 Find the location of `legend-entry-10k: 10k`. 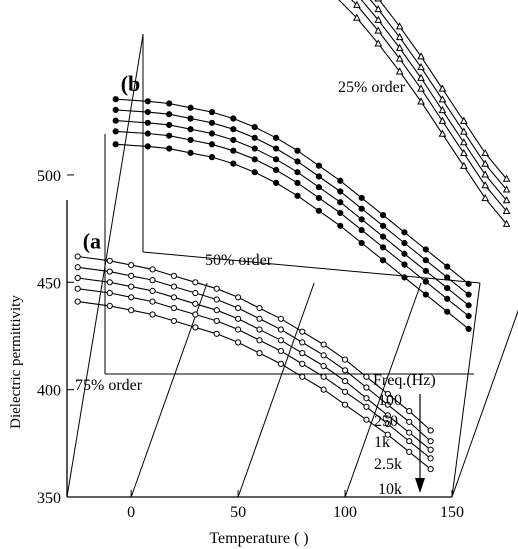

legend-entry-10k: 10k is located at coordinates (390, 489).